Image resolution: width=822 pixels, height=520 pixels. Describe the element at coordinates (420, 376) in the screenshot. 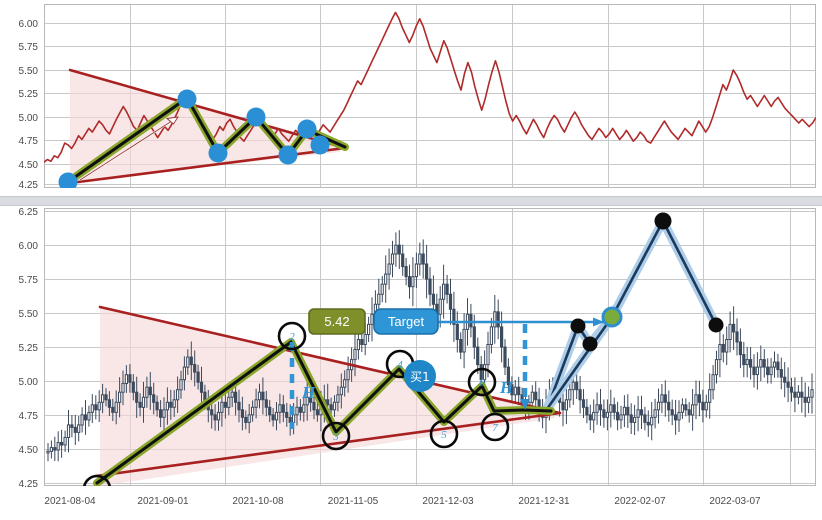

I see `buy-signal-marker: 买1` at that location.